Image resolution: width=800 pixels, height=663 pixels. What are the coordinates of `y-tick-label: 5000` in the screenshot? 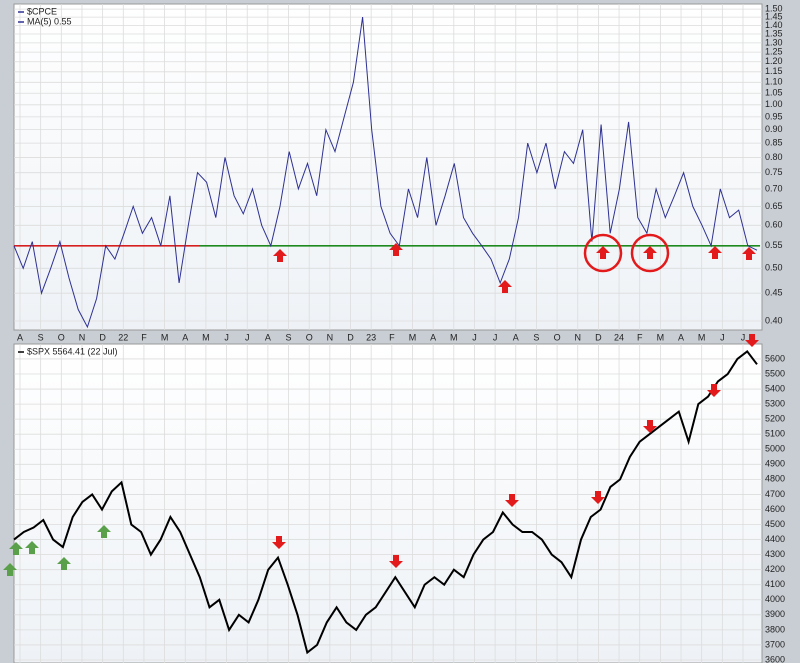 It's located at (775, 449).